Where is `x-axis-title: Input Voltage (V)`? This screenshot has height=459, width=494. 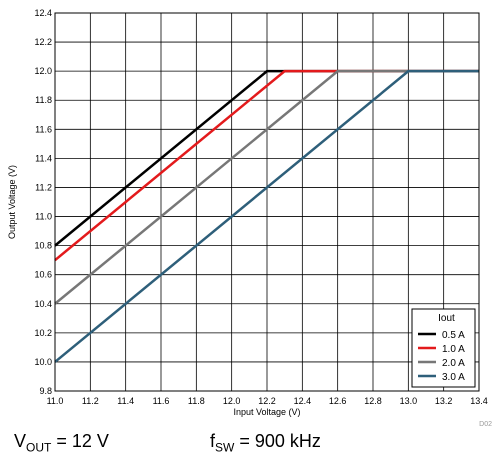 x-axis-title: Input Voltage (V) is located at coordinates (266, 412).